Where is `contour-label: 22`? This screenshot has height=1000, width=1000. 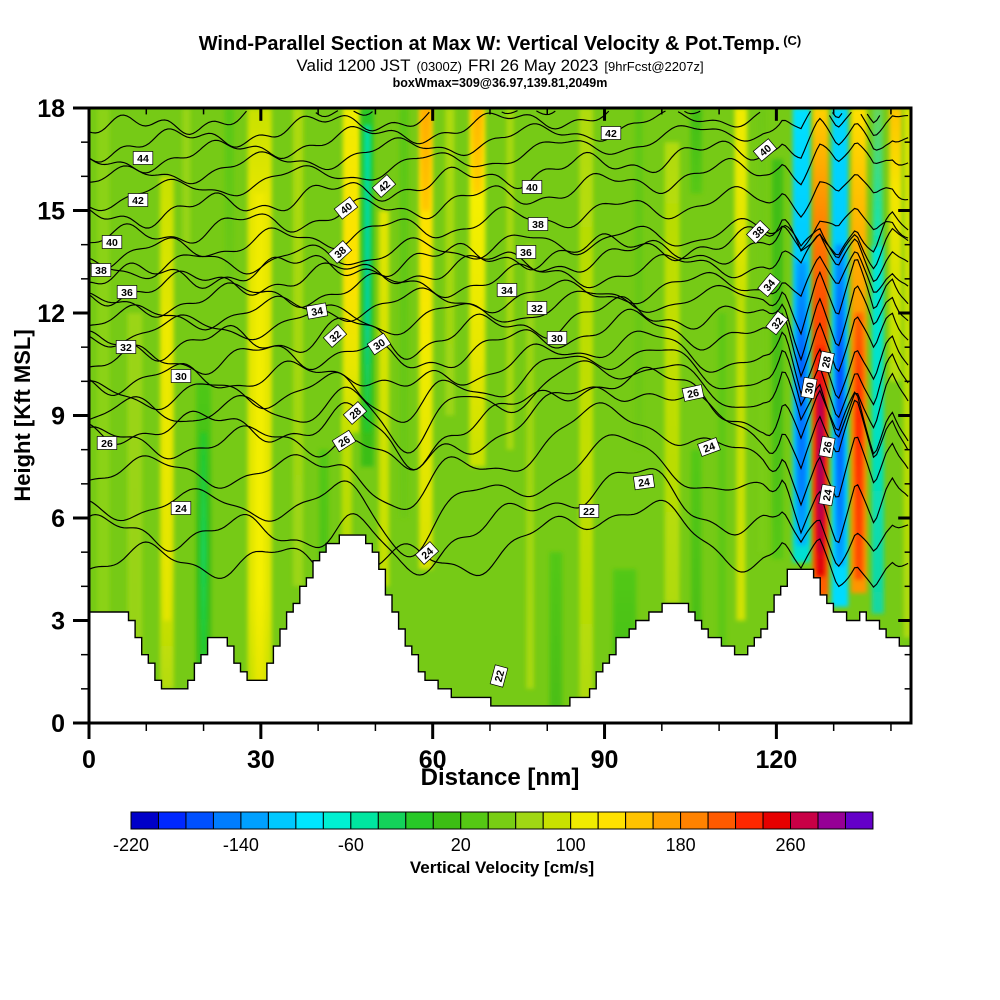
contour-label: 22 is located at coordinates (499, 676).